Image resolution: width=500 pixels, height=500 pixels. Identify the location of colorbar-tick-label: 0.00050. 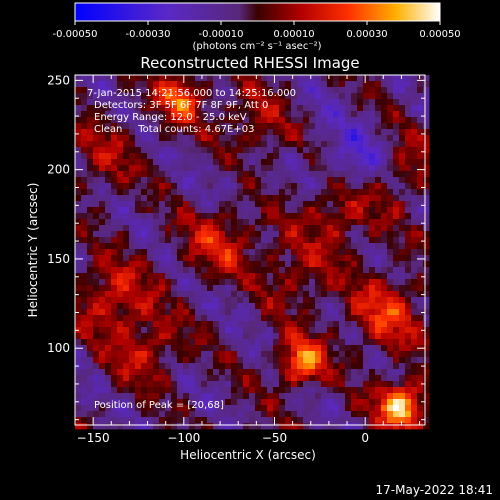
(439, 34).